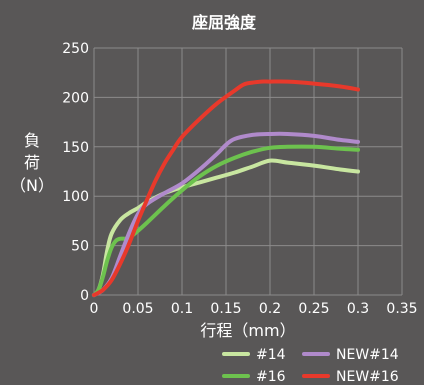  Describe the element at coordinates (225, 309) in the screenshot. I see `x-tick-label: 0.15` at that location.